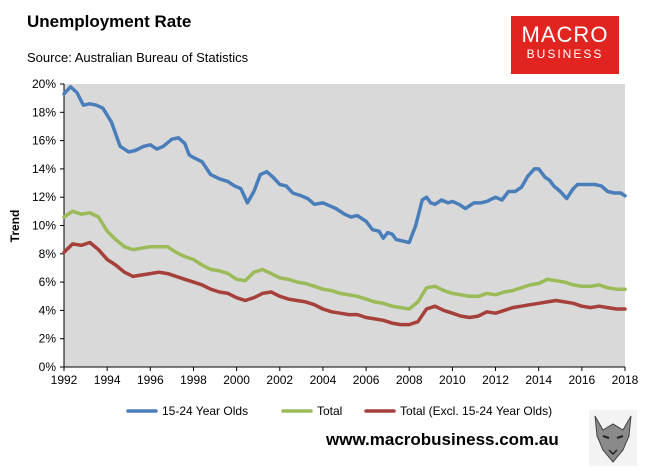 The image size is (647, 471). I want to click on y-tick-label: 14%, so click(44, 169).